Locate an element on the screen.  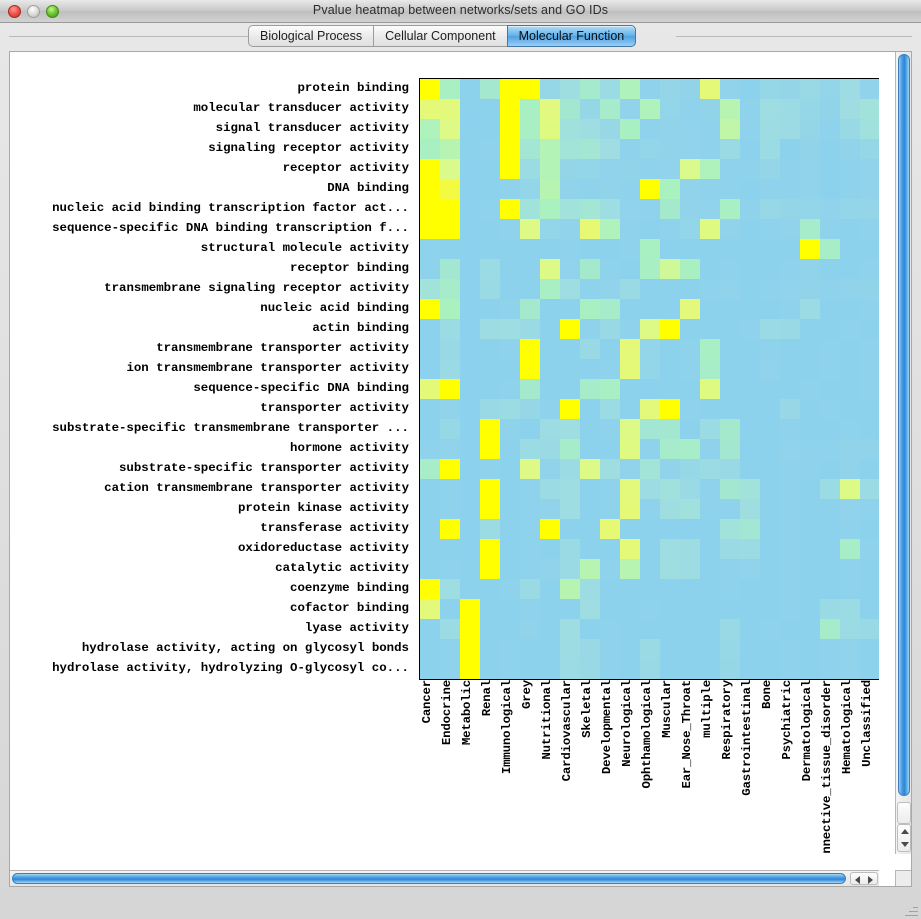
tab-molecular-function: Molecular Function is located at coordinates (571, 36).